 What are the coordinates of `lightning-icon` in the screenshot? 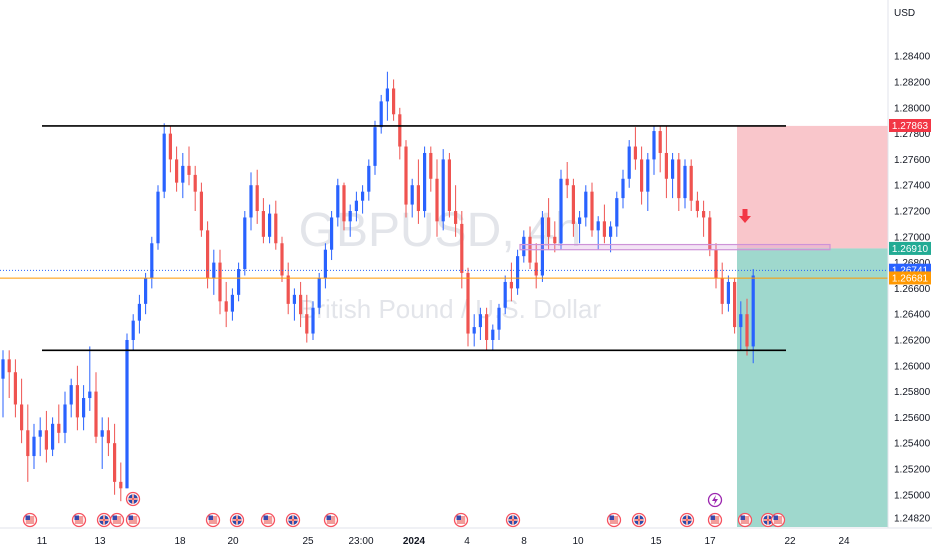 It's located at (715, 500).